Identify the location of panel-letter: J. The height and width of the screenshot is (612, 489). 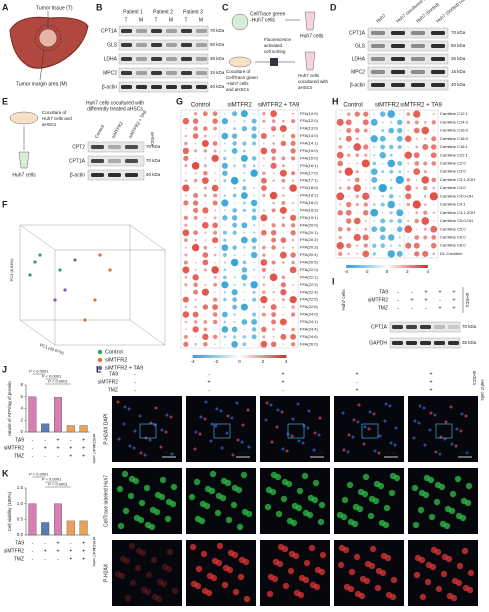
(4, 369).